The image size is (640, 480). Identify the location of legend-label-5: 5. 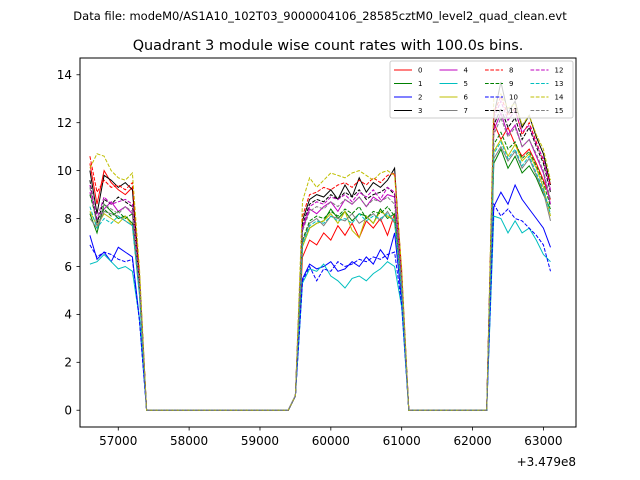
(466, 84).